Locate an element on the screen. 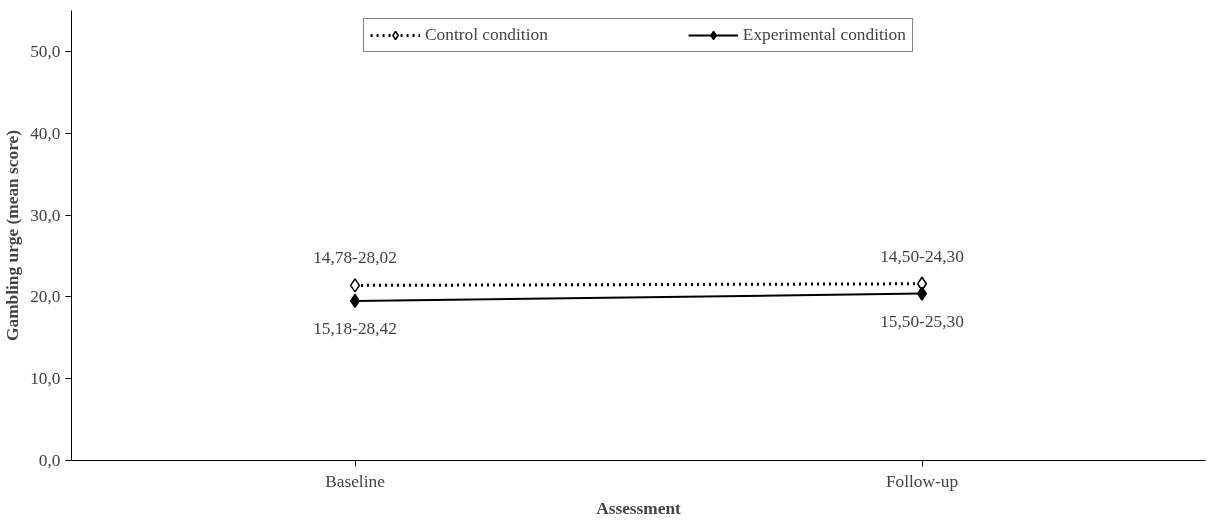 The width and height of the screenshot is (1224, 530). y-tick-label: 0,0 is located at coordinates (49, 460).